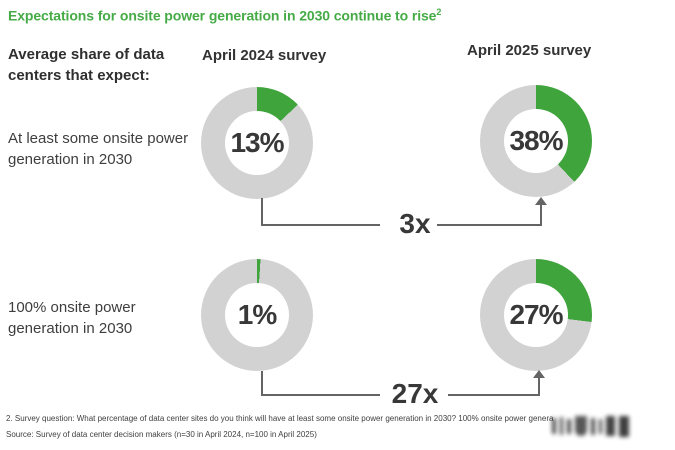  I want to click on donut-hole: 38%, so click(536, 141).